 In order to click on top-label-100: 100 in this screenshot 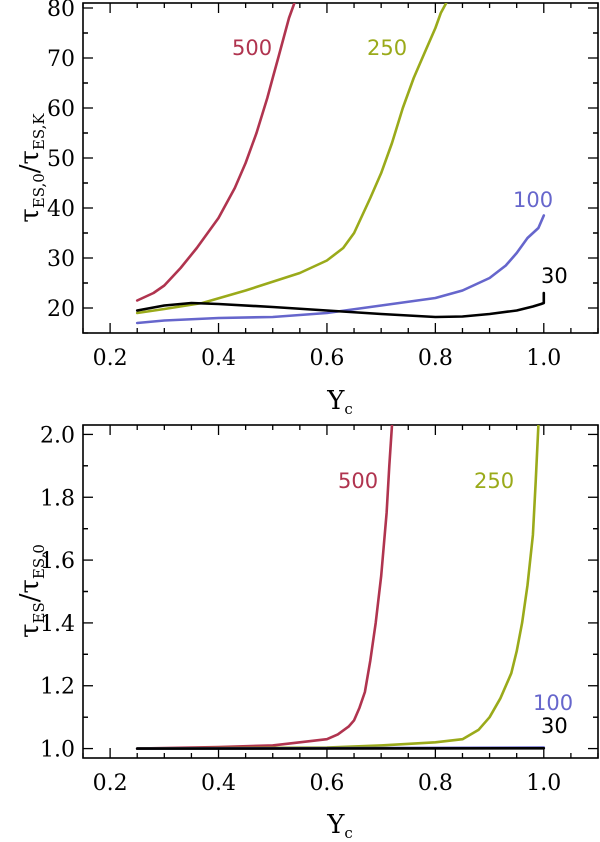, I will do `click(533, 200)`.